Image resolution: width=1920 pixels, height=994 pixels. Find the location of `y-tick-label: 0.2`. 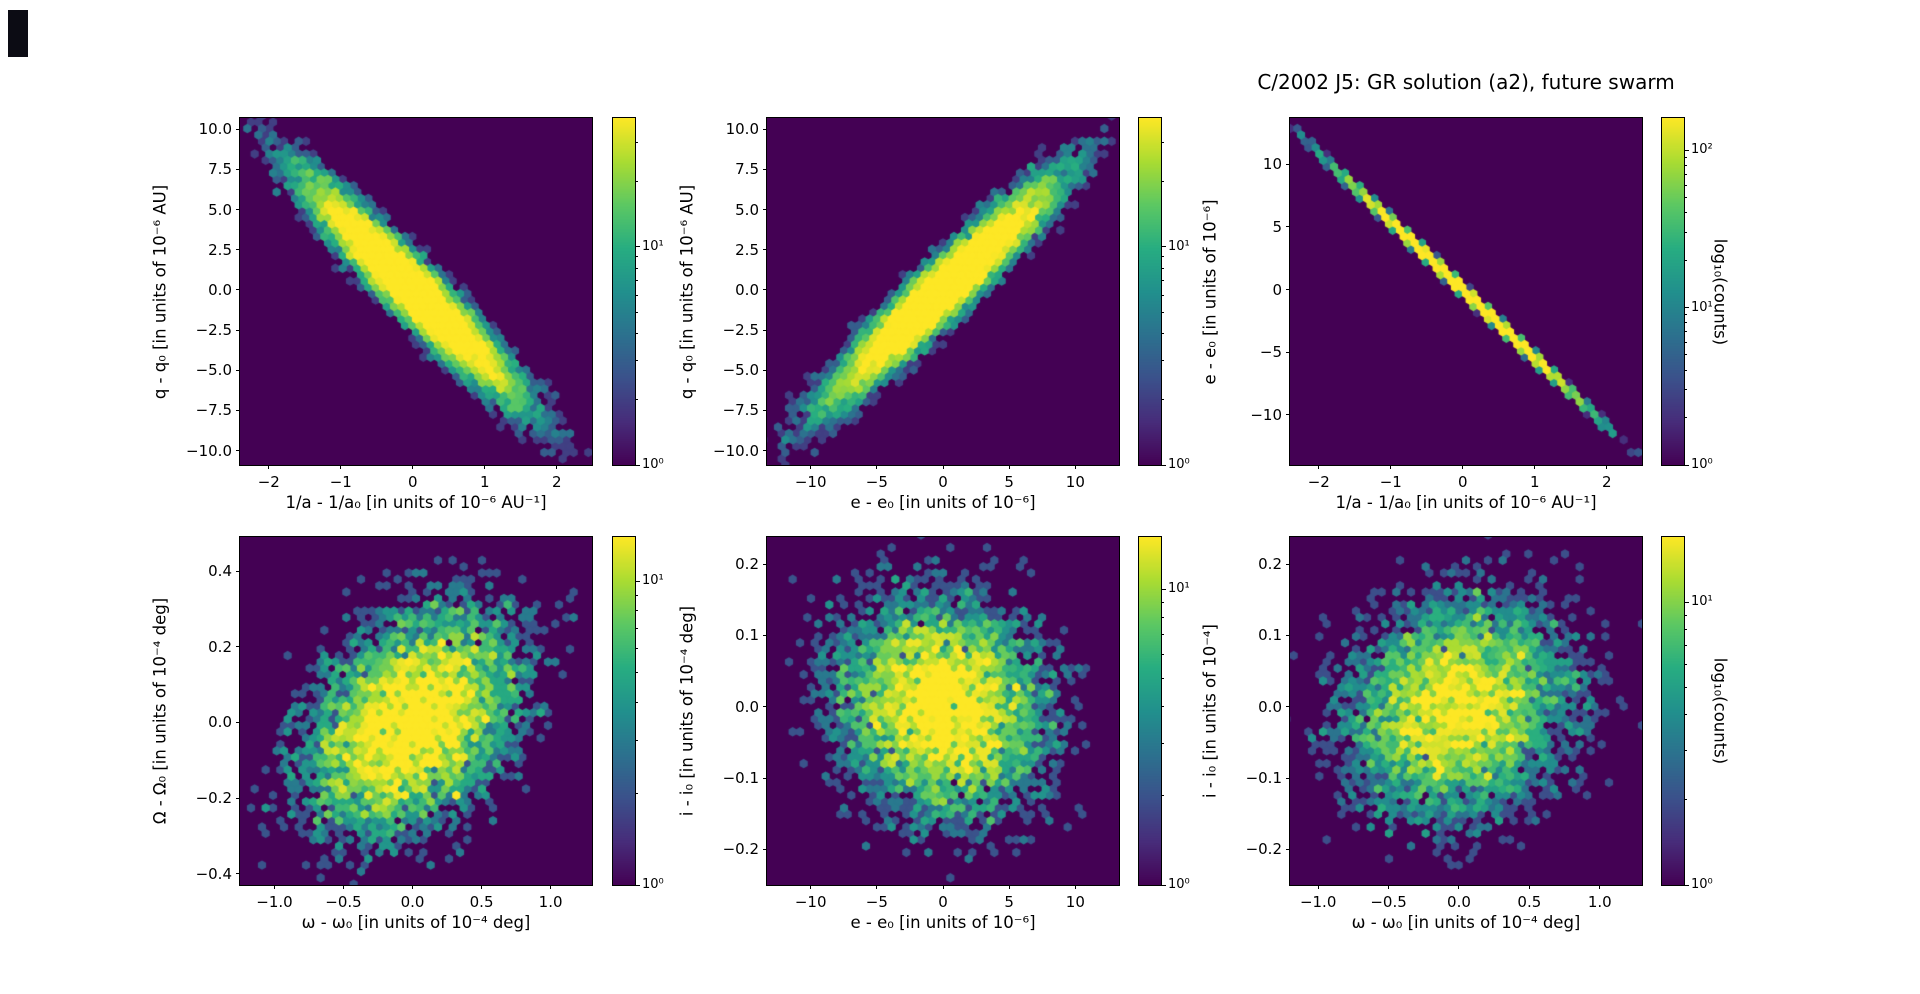

y-tick-label: 0.2 is located at coordinates (747, 564).